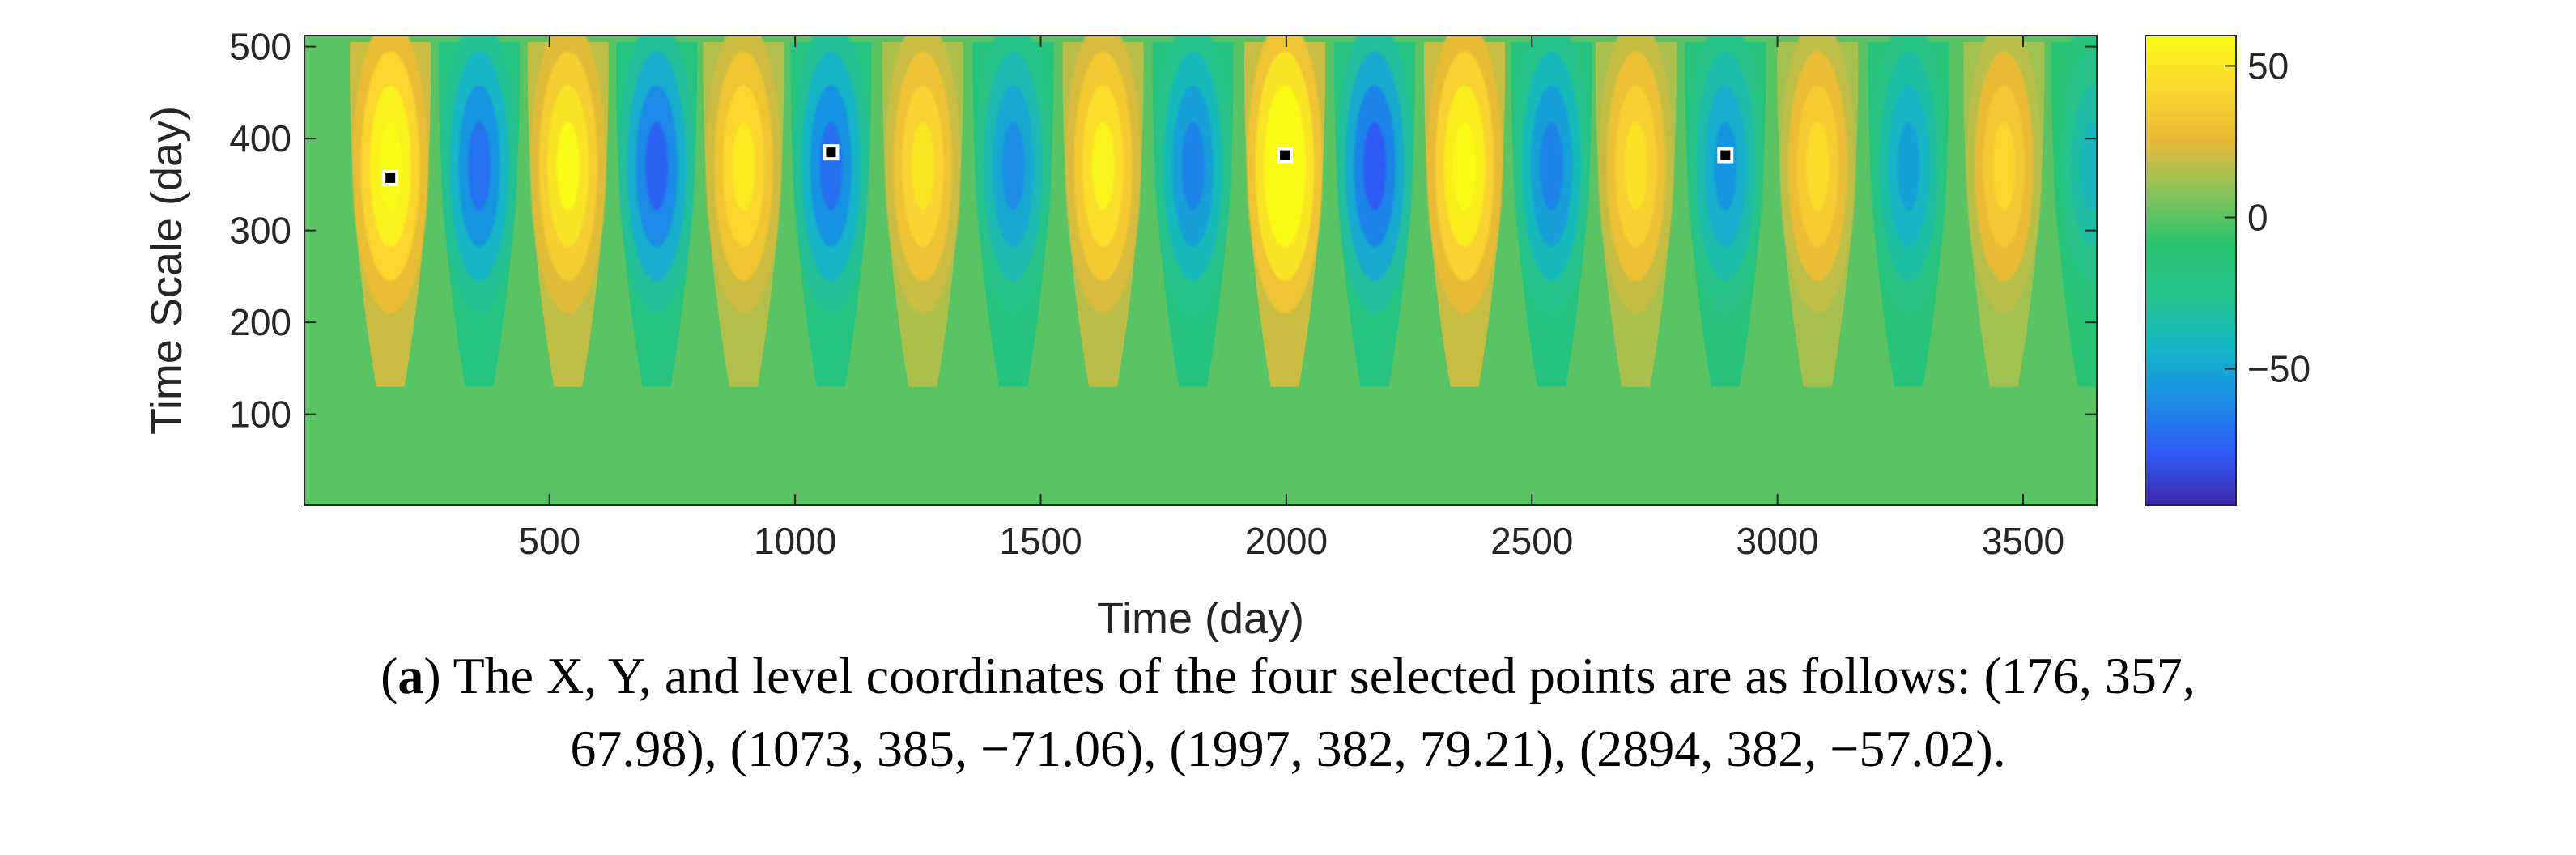 The width and height of the screenshot is (2576, 855). Describe the element at coordinates (1777, 541) in the screenshot. I see `x-tick-label: 3000` at that location.